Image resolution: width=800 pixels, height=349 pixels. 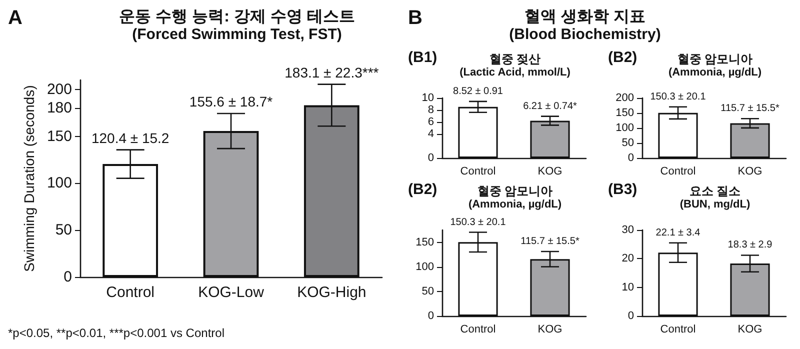 What do you see at coordinates (628, 258) in the screenshot?
I see `y-tick-label: 20` at bounding box center [628, 258].